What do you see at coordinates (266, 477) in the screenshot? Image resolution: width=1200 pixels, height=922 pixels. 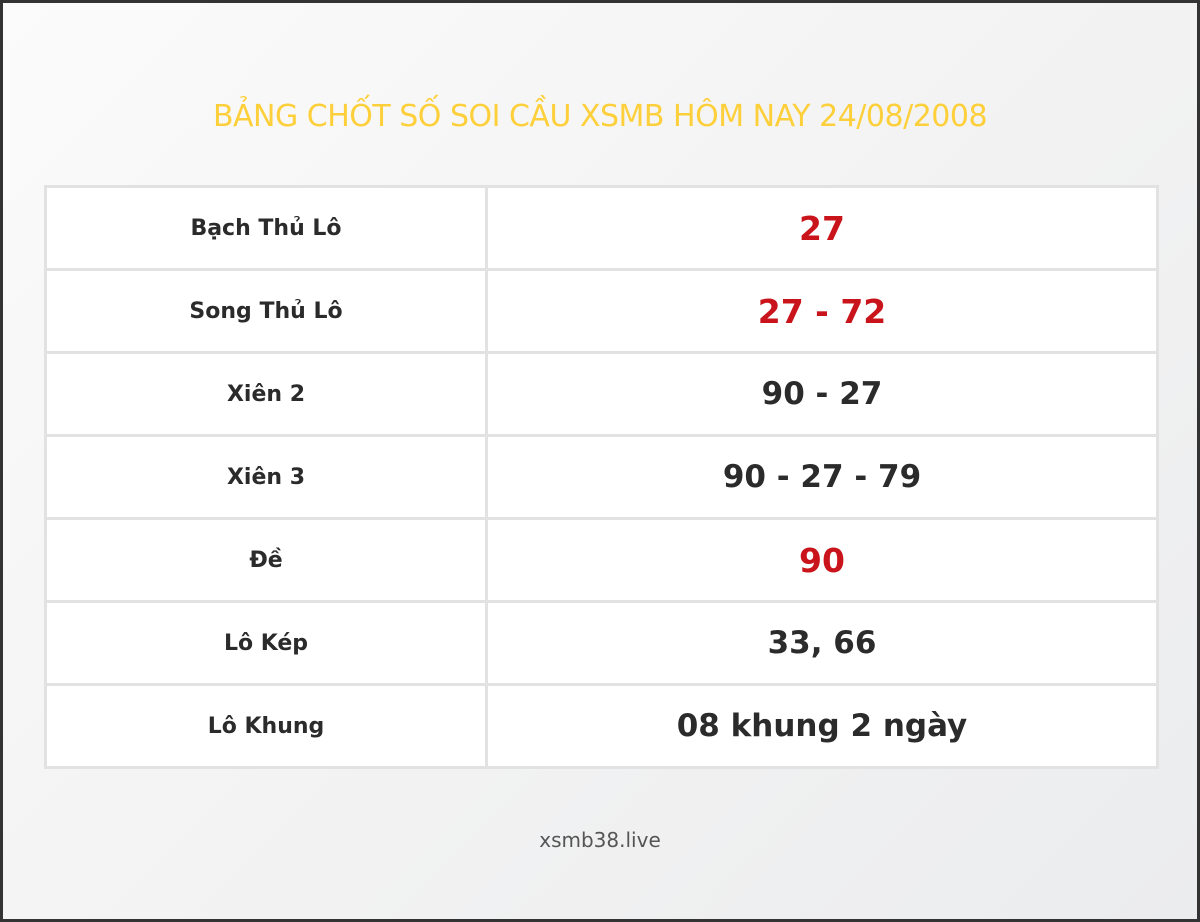 I see `row-label: Xiên 3` at bounding box center [266, 477].